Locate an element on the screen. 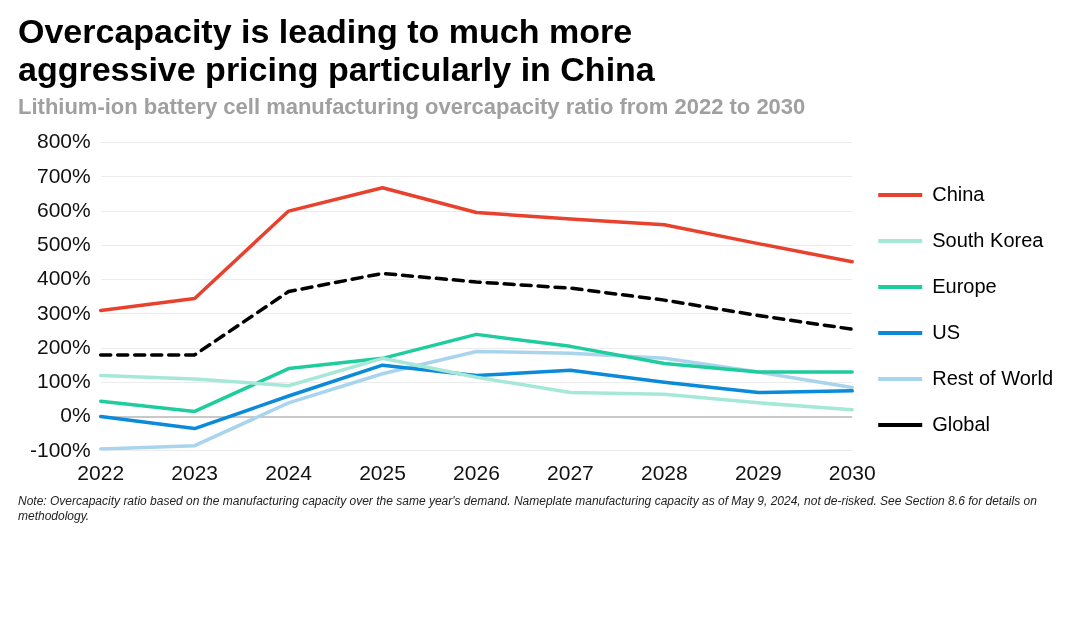 The image size is (1073, 628). x-tick-label: 2022 is located at coordinates (101, 473).